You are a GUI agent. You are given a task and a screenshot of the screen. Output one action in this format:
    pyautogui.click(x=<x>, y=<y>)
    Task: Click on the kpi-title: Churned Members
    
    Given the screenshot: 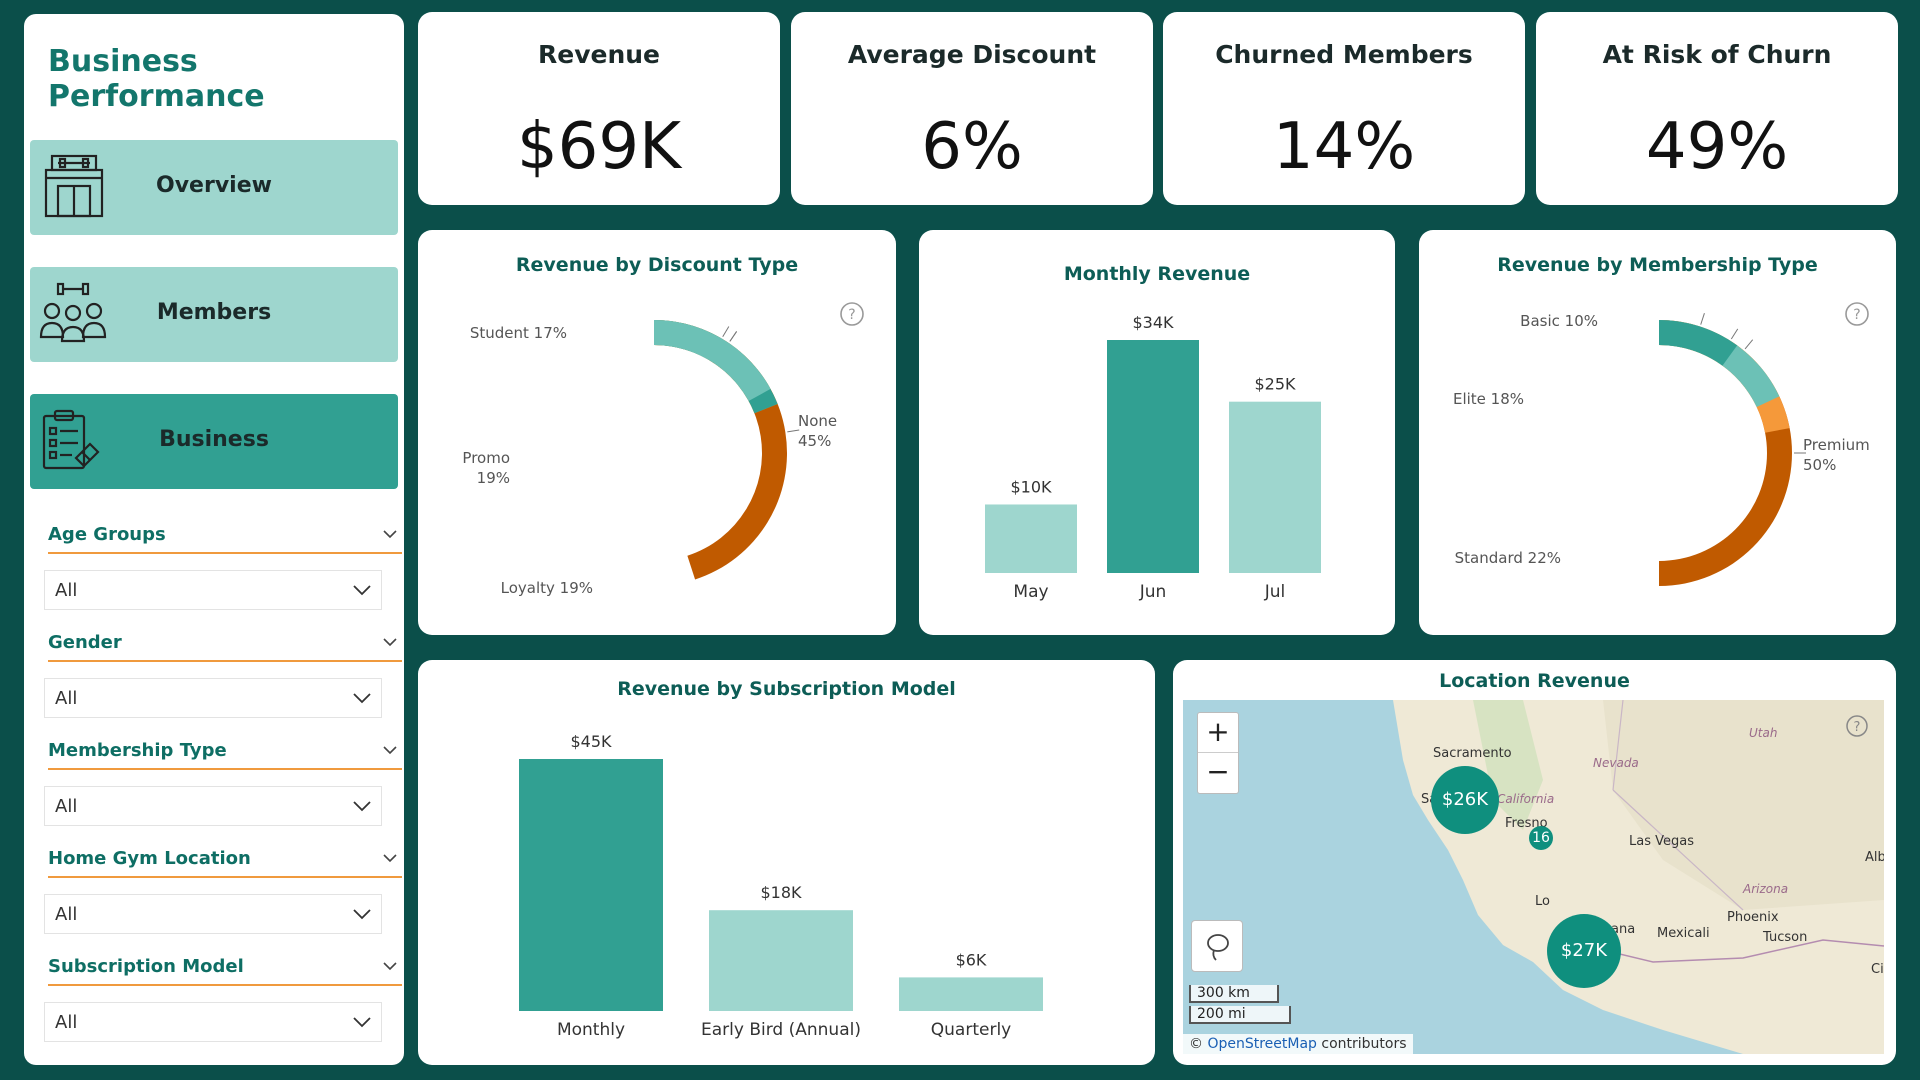 What is the action you would take?
    pyautogui.click(x=1344, y=54)
    